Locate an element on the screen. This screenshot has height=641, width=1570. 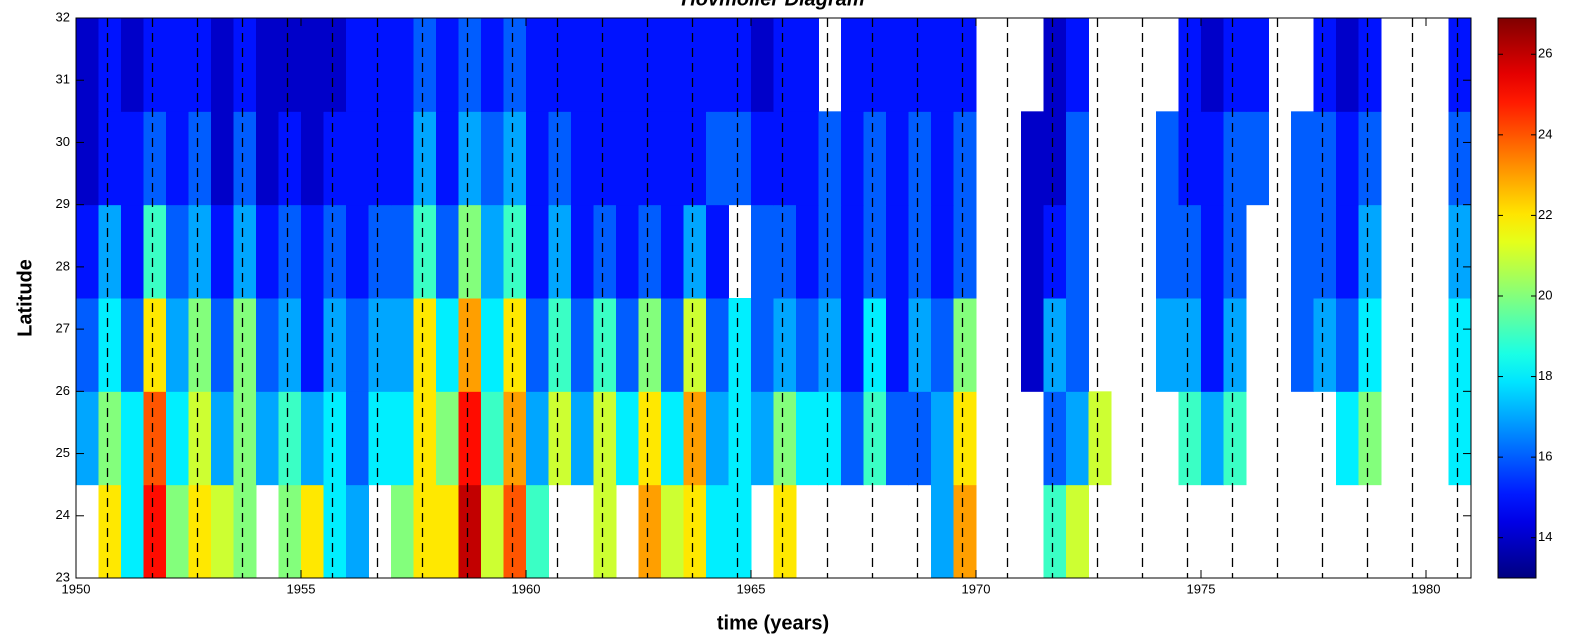
y-tick-label: 23 is located at coordinates (63, 576).